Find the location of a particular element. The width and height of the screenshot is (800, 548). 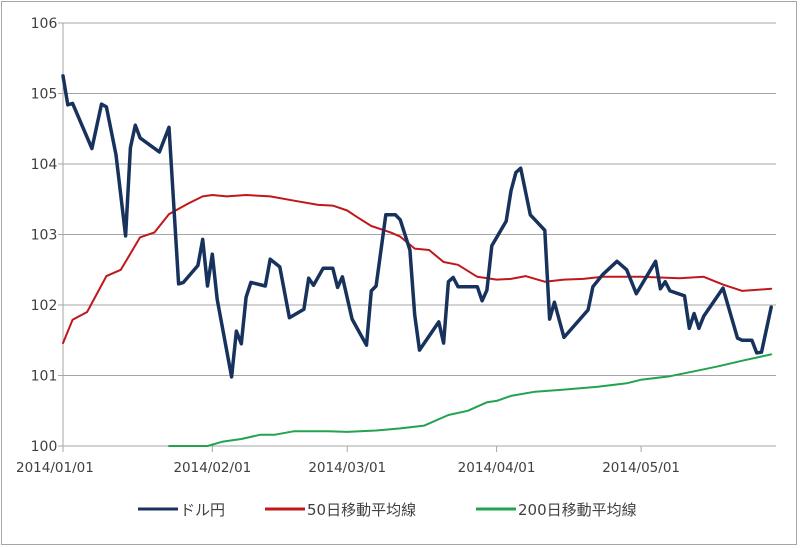

y-tick-label: 104 is located at coordinates (44, 165).